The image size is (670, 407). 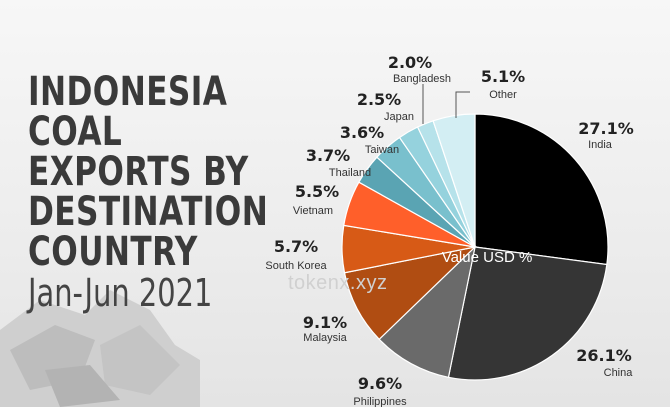 I want to click on coal-decoration, so click(x=100, y=348).